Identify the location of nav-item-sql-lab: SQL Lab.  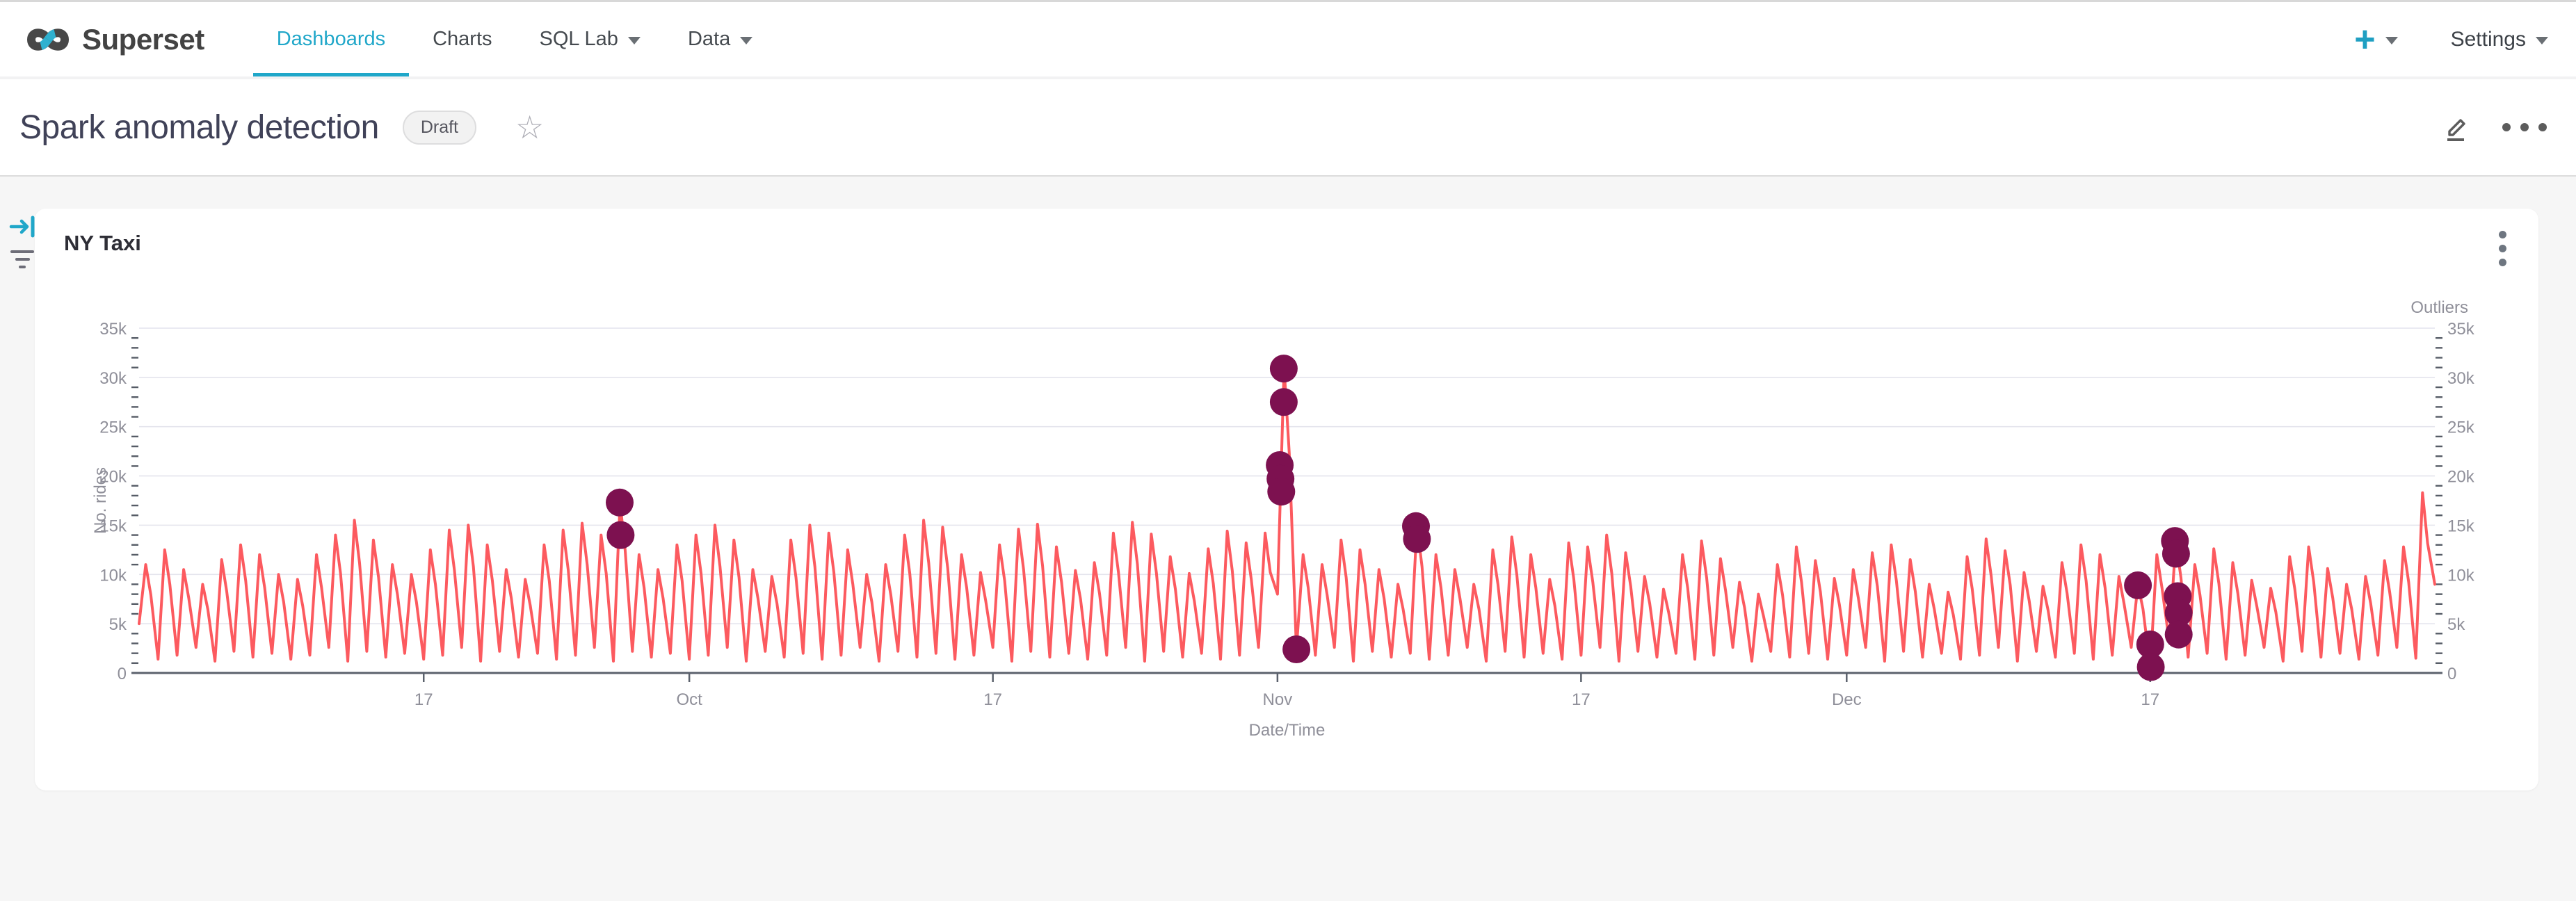
(590, 39).